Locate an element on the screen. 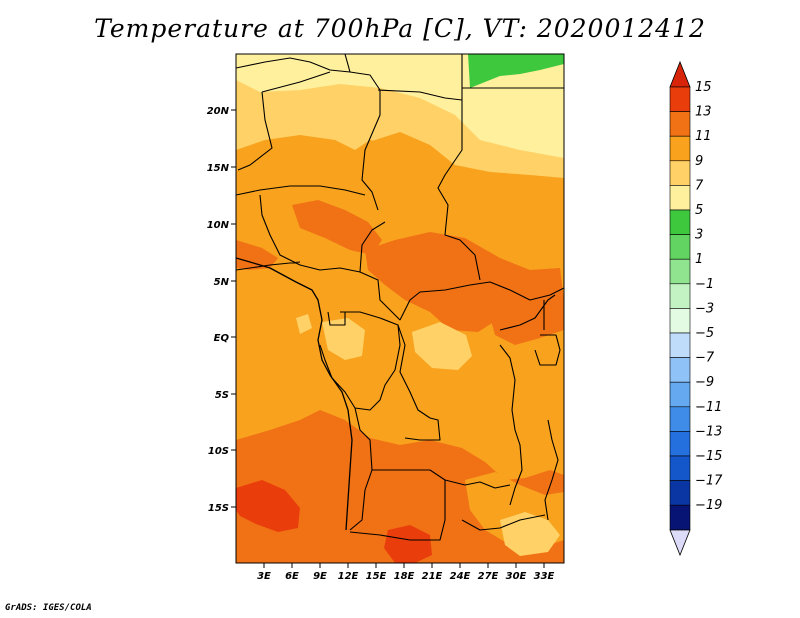 The height and width of the screenshot is (618, 800). longitude-axis: 3E 6E 9E 12E 15E 18E 21E 24E 27E 30E 33E is located at coordinates (406, 572).